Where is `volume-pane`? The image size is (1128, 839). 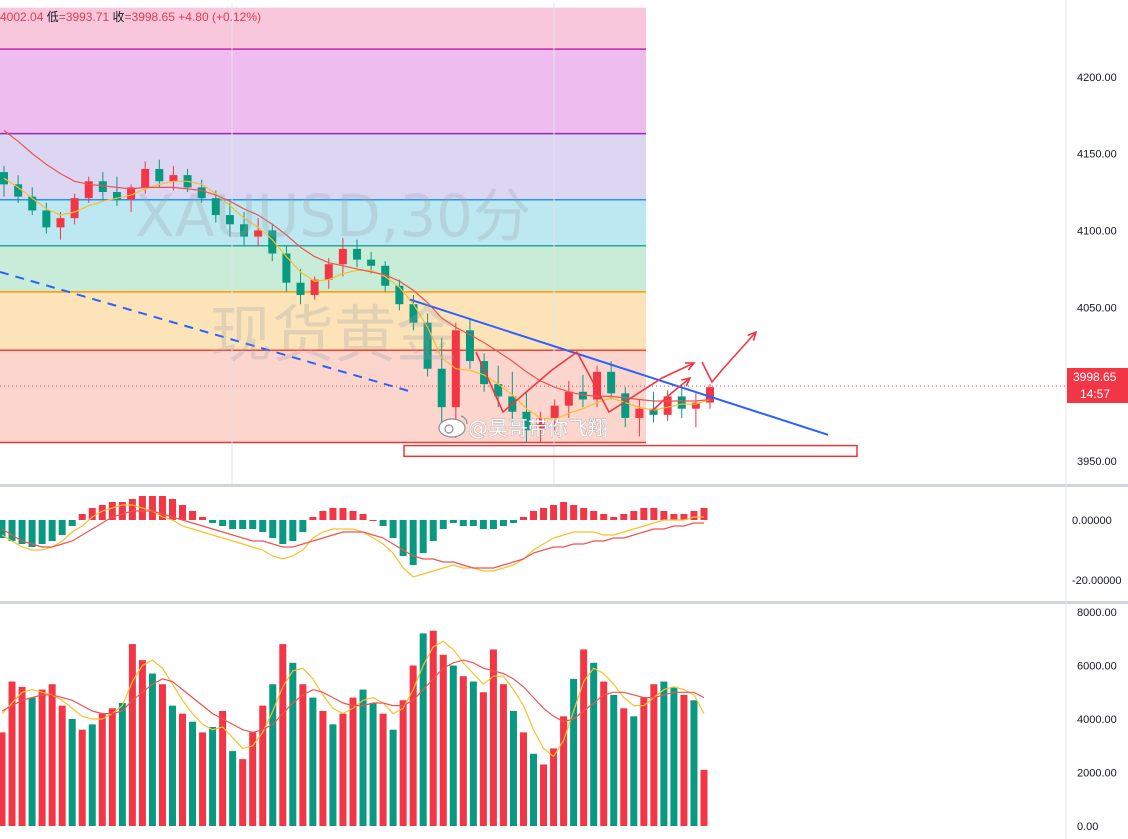 volume-pane is located at coordinates (354, 728).